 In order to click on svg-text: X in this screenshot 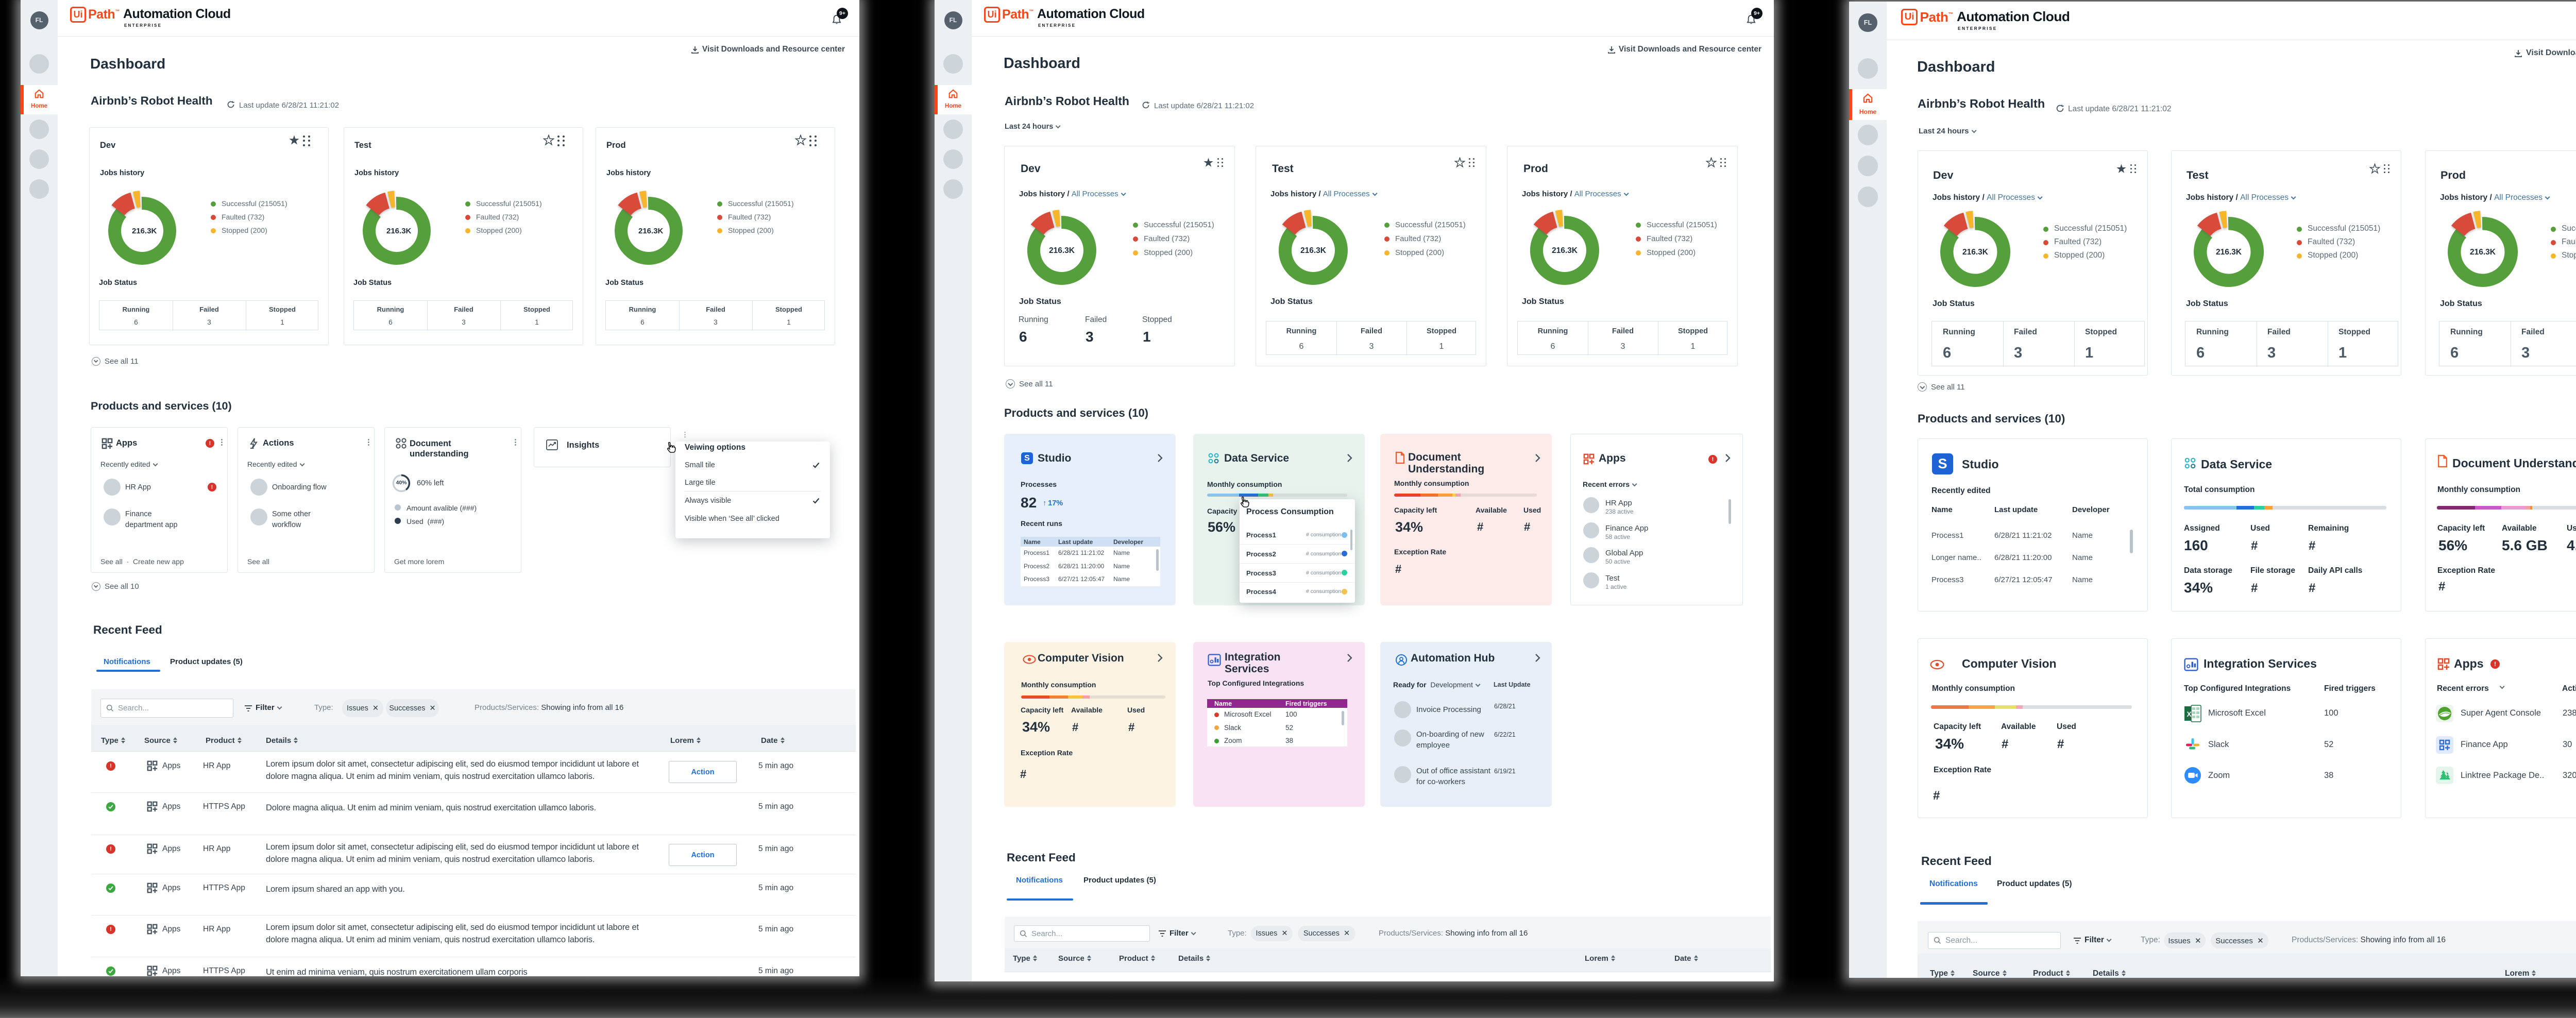, I will do `click(2189, 714)`.